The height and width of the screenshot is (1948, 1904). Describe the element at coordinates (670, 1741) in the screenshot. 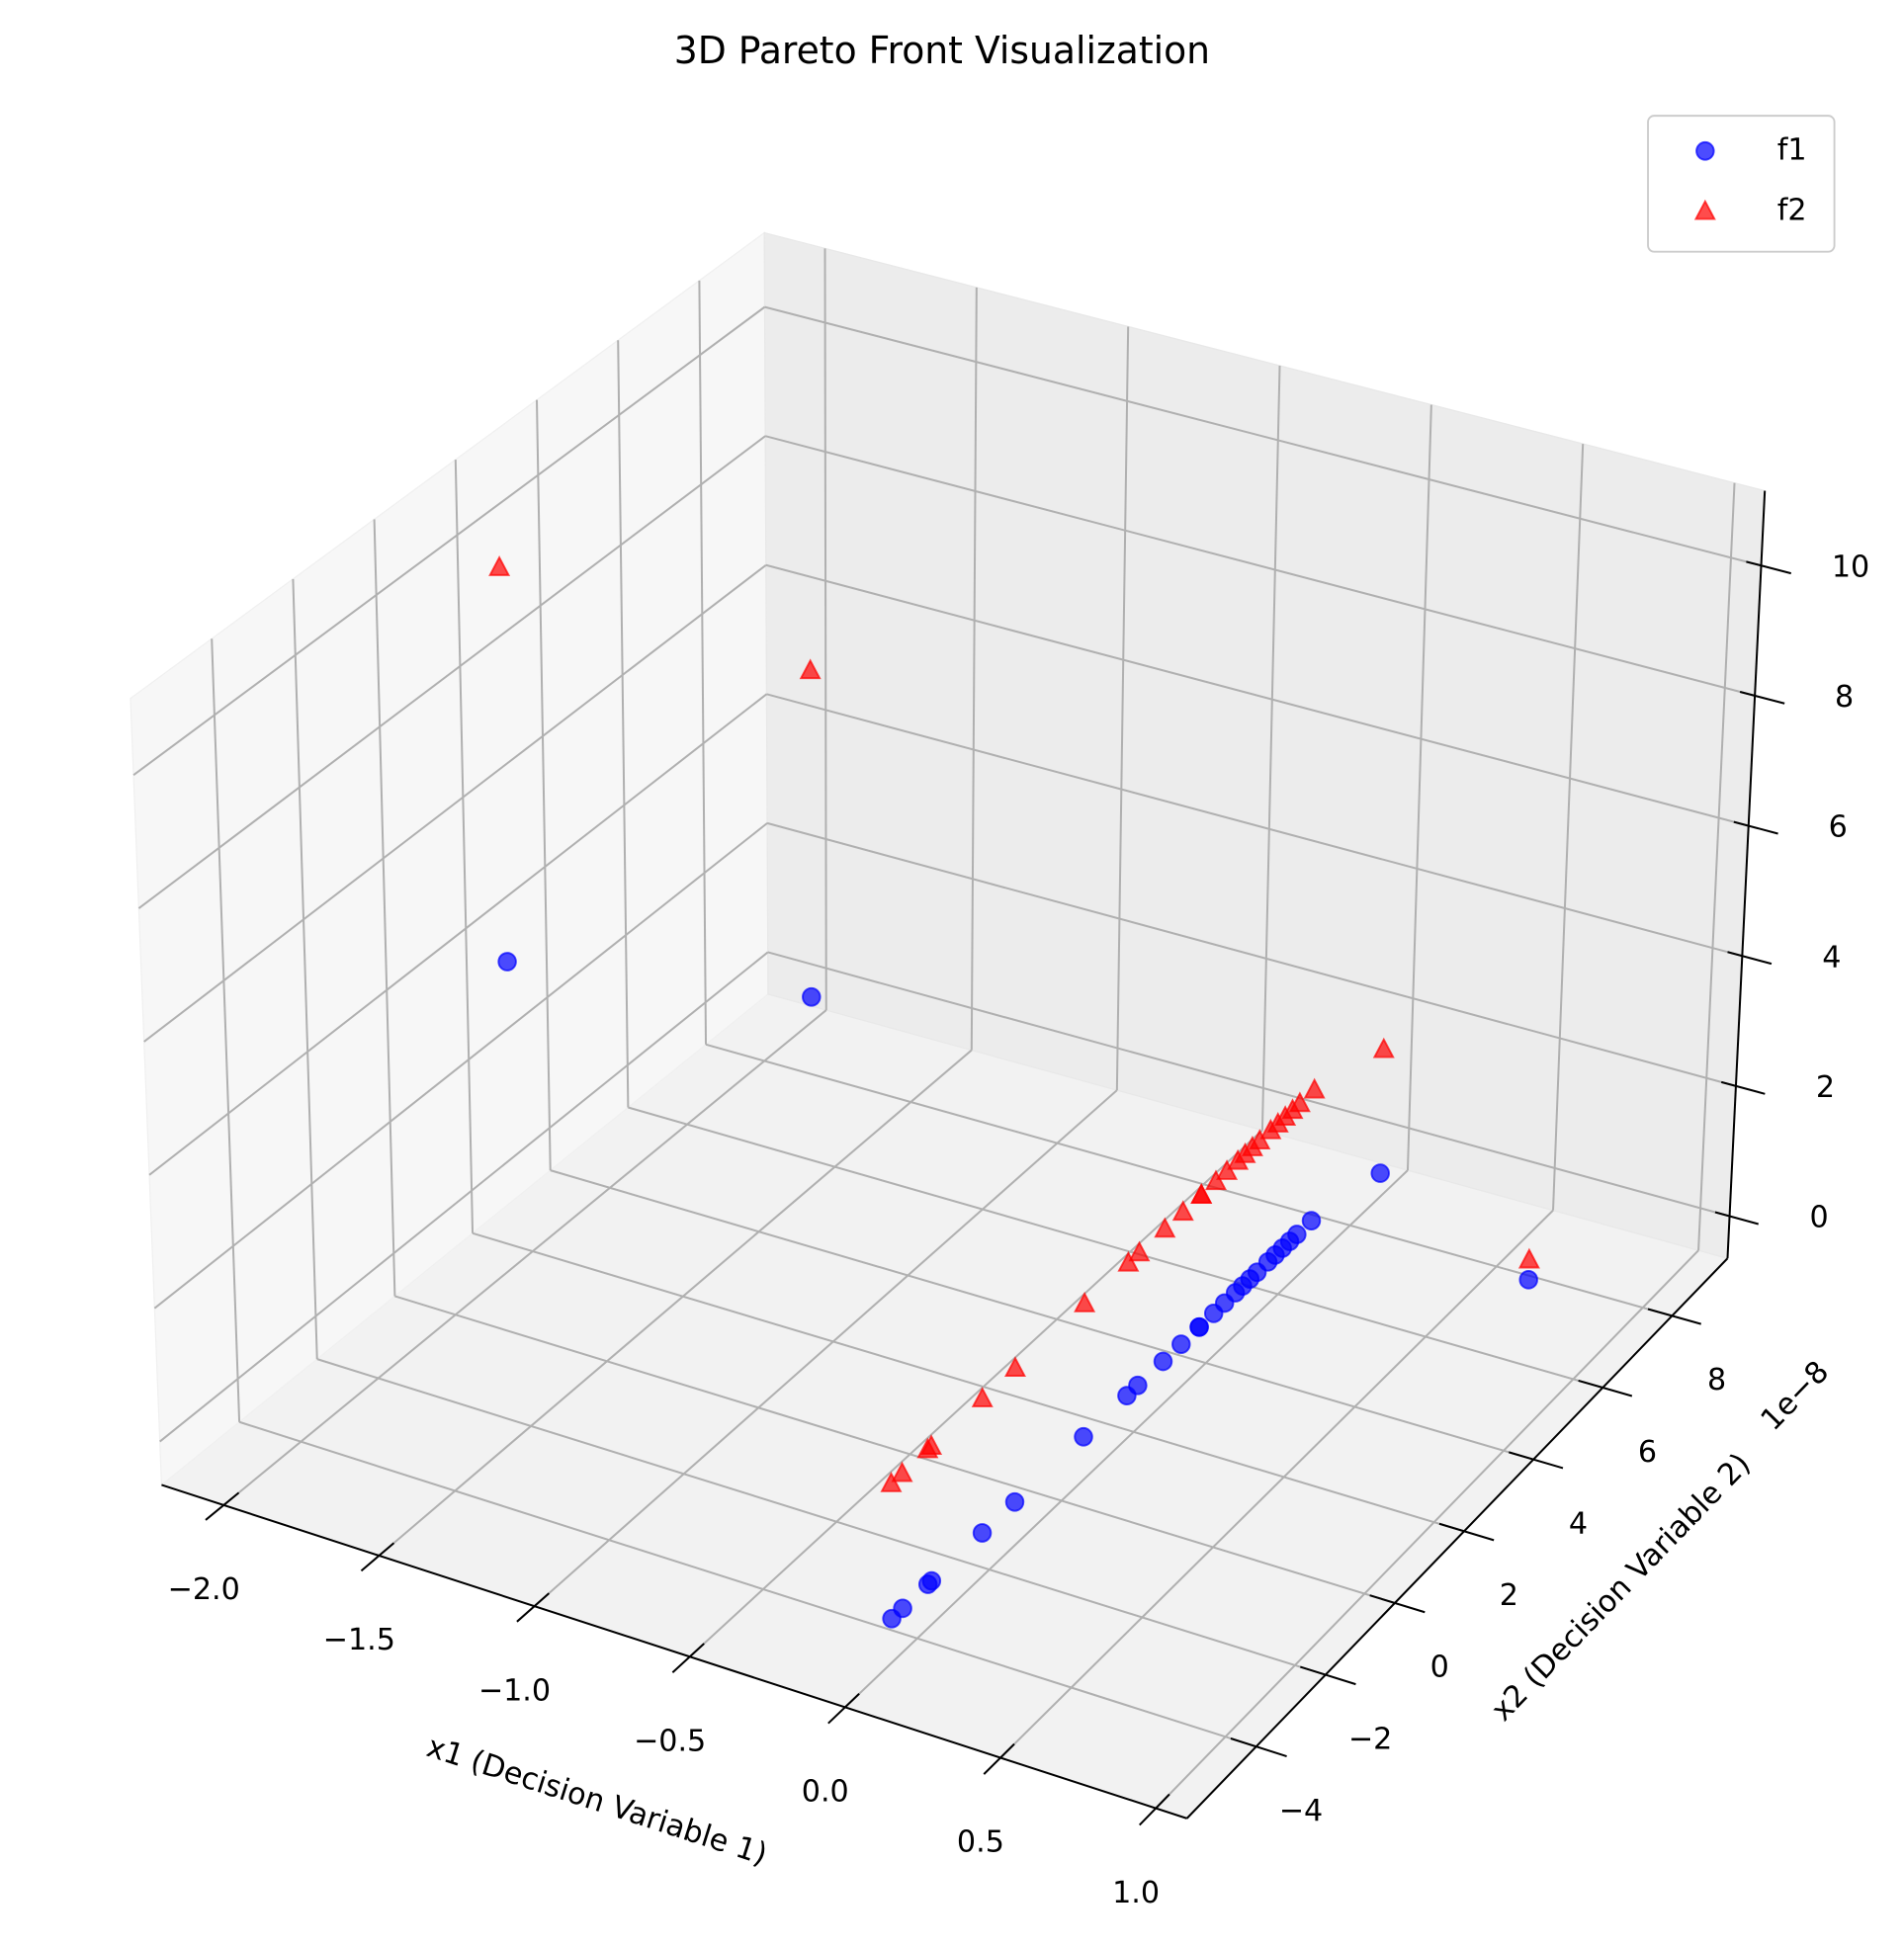

I see `x-tick-label: −0.5` at that location.